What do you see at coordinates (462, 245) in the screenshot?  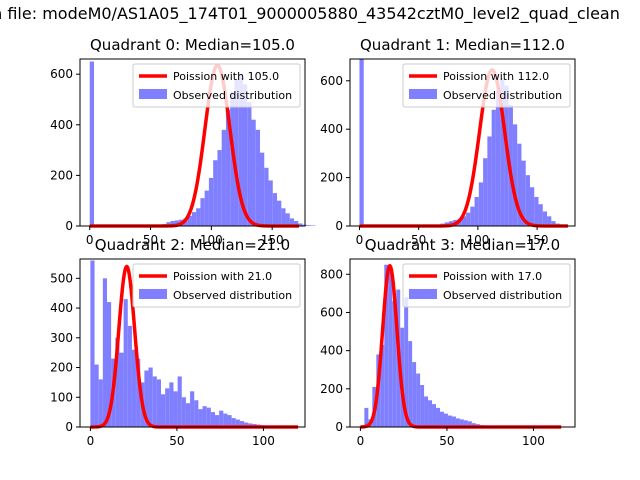 I see `subplot-title: Quadrant 3: Median=17.0` at bounding box center [462, 245].